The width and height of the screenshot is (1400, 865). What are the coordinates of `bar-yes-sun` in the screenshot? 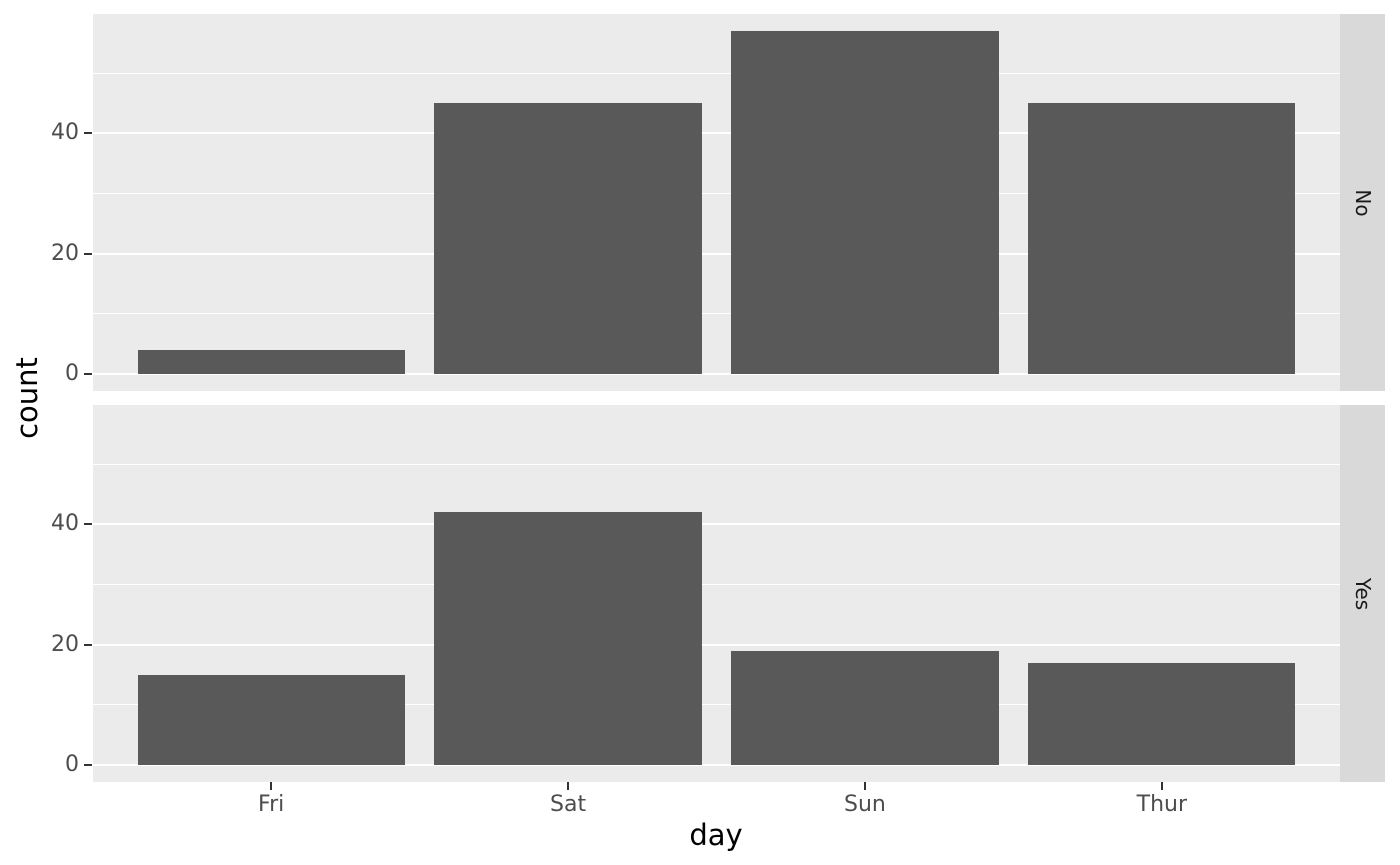 It's located at (865, 707).